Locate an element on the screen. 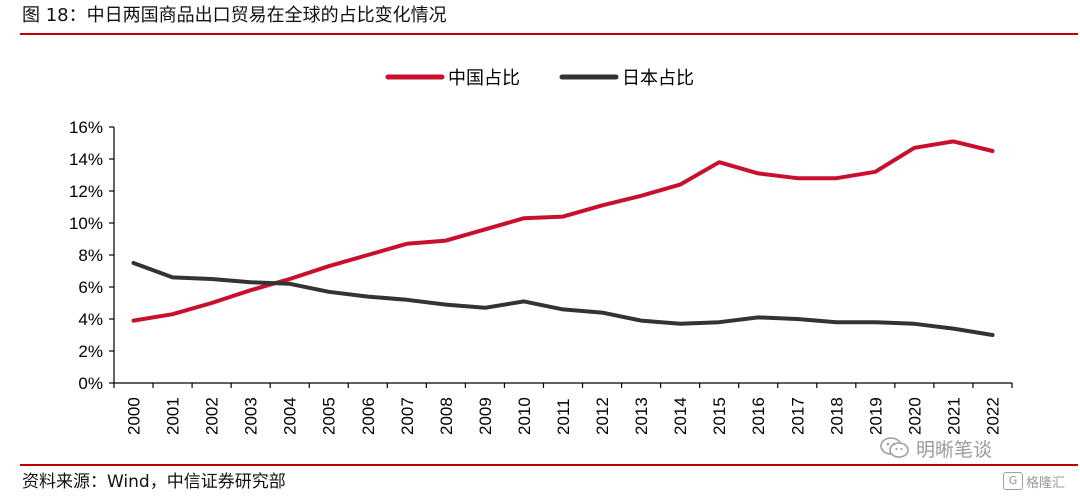  y-tick-label: 8% is located at coordinates (90, 255).